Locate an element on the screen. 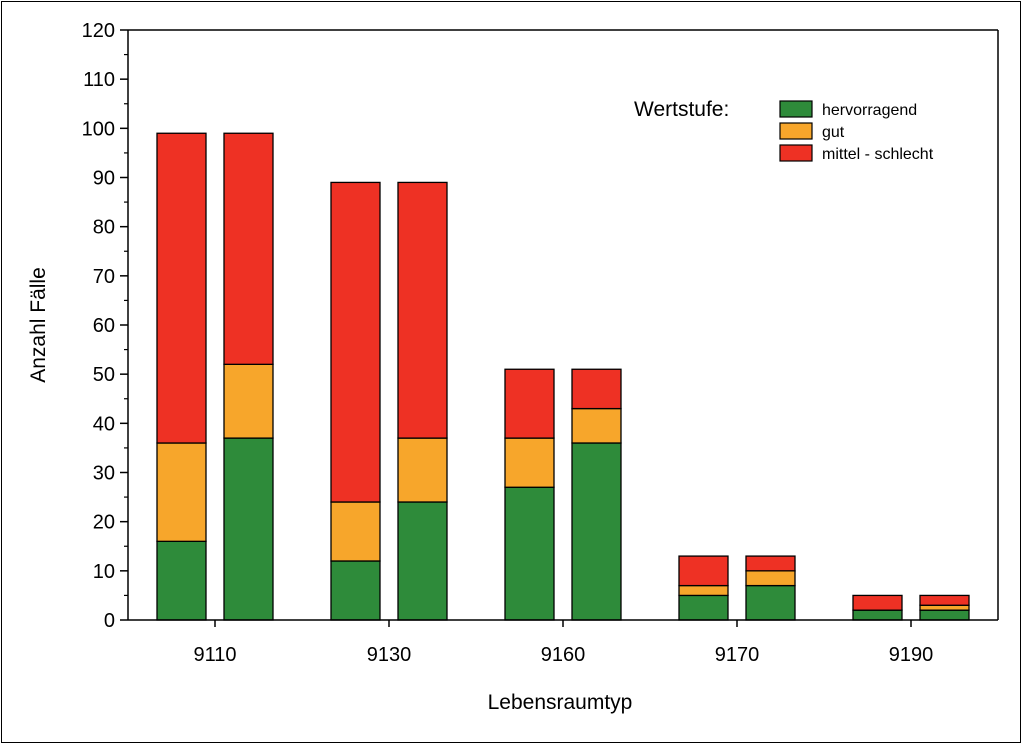 The image size is (1024, 746). y-axis-title: Anzahl Fälle is located at coordinates (38, 325).